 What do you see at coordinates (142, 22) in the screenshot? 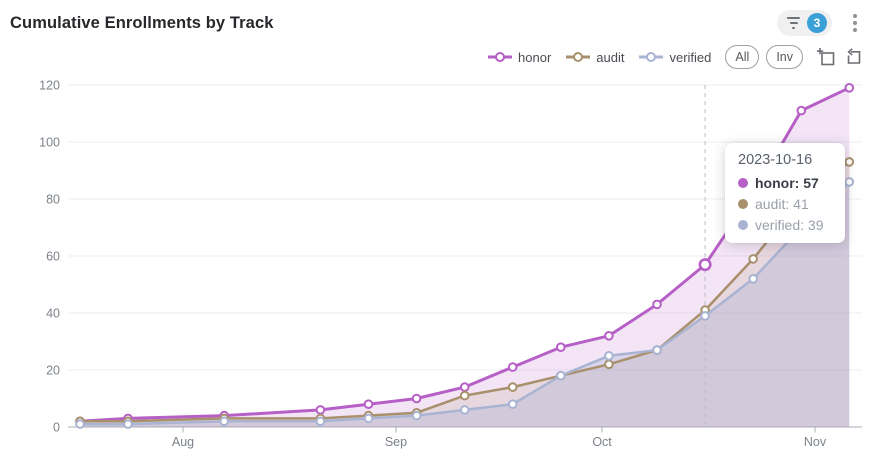
I see `page-title: Cumulative Enrollments by Track` at bounding box center [142, 22].